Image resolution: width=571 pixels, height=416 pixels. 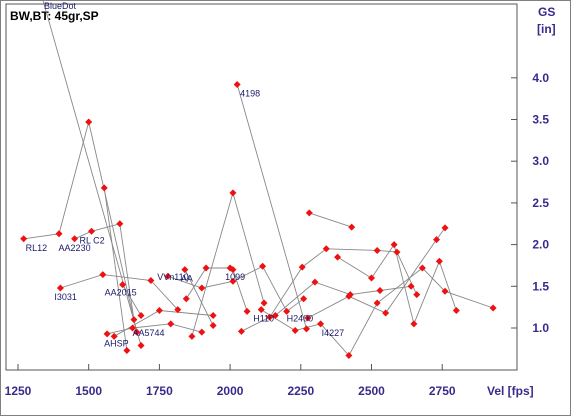 What do you see at coordinates (300, 391) in the screenshot?
I see `x-tick-label: 2250` at bounding box center [300, 391].